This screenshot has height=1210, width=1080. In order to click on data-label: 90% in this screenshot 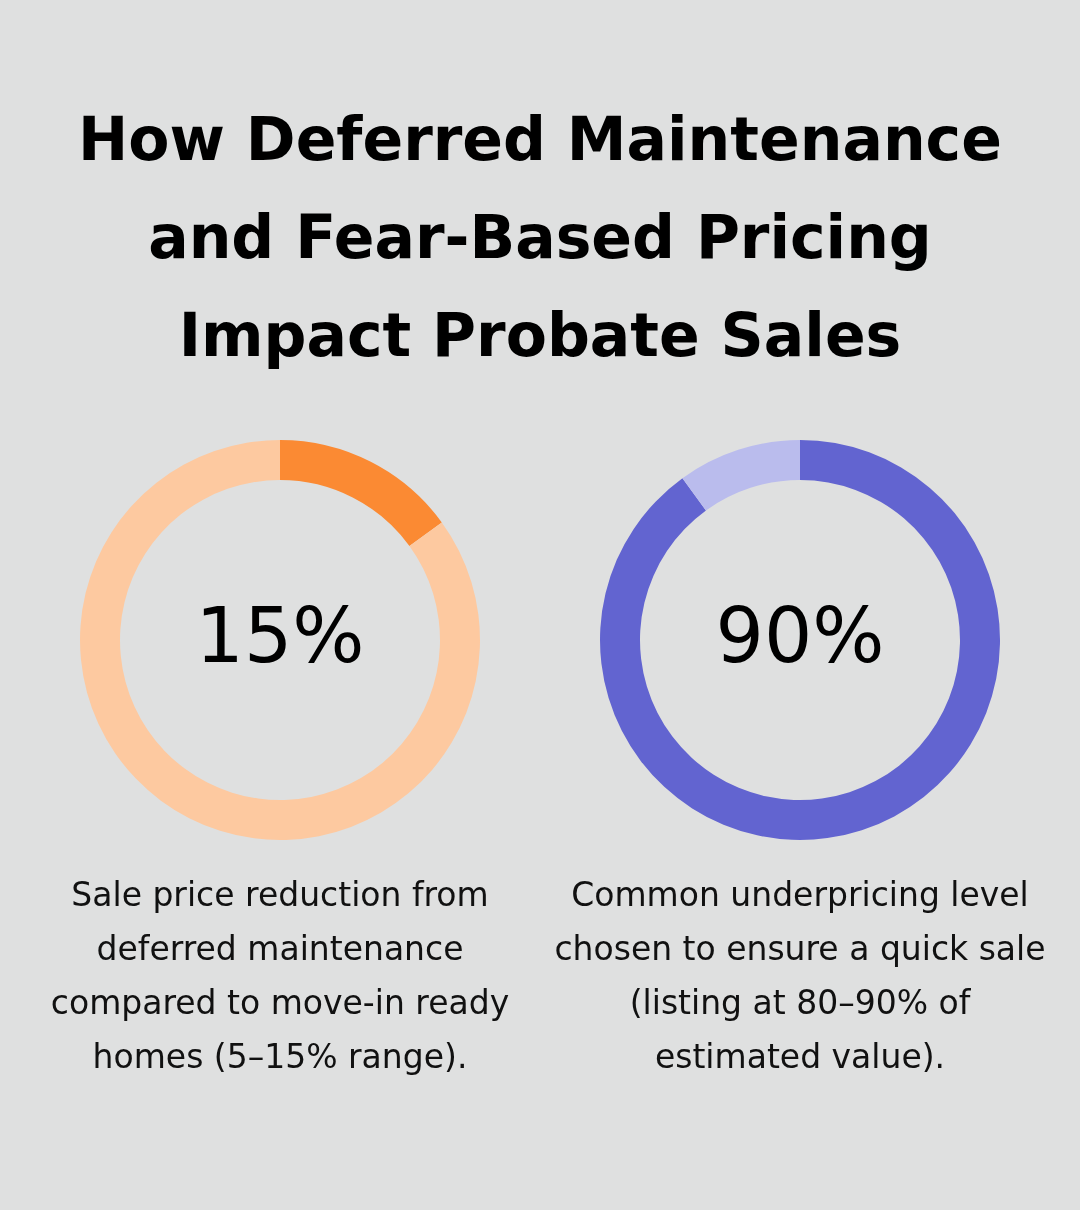, I will do `click(800, 635)`.